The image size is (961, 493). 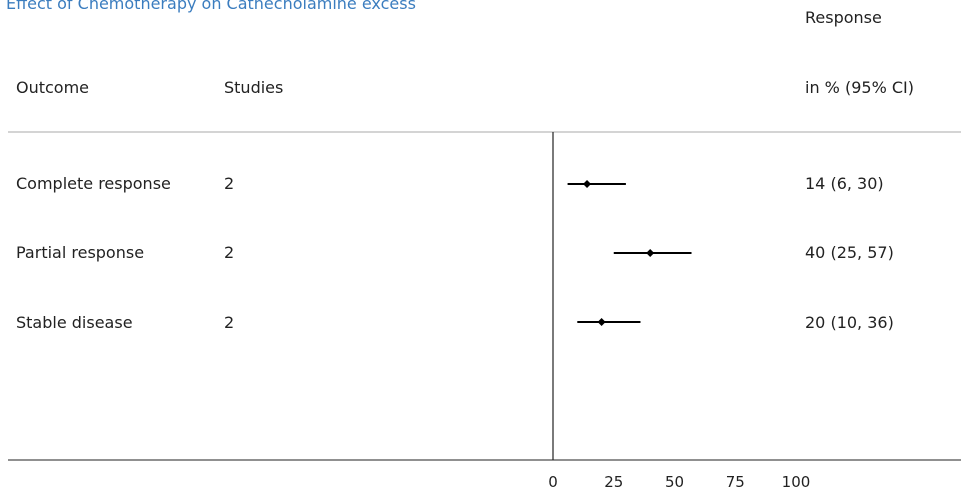 I want to click on outcome-header: Outcome, so click(x=53, y=87).